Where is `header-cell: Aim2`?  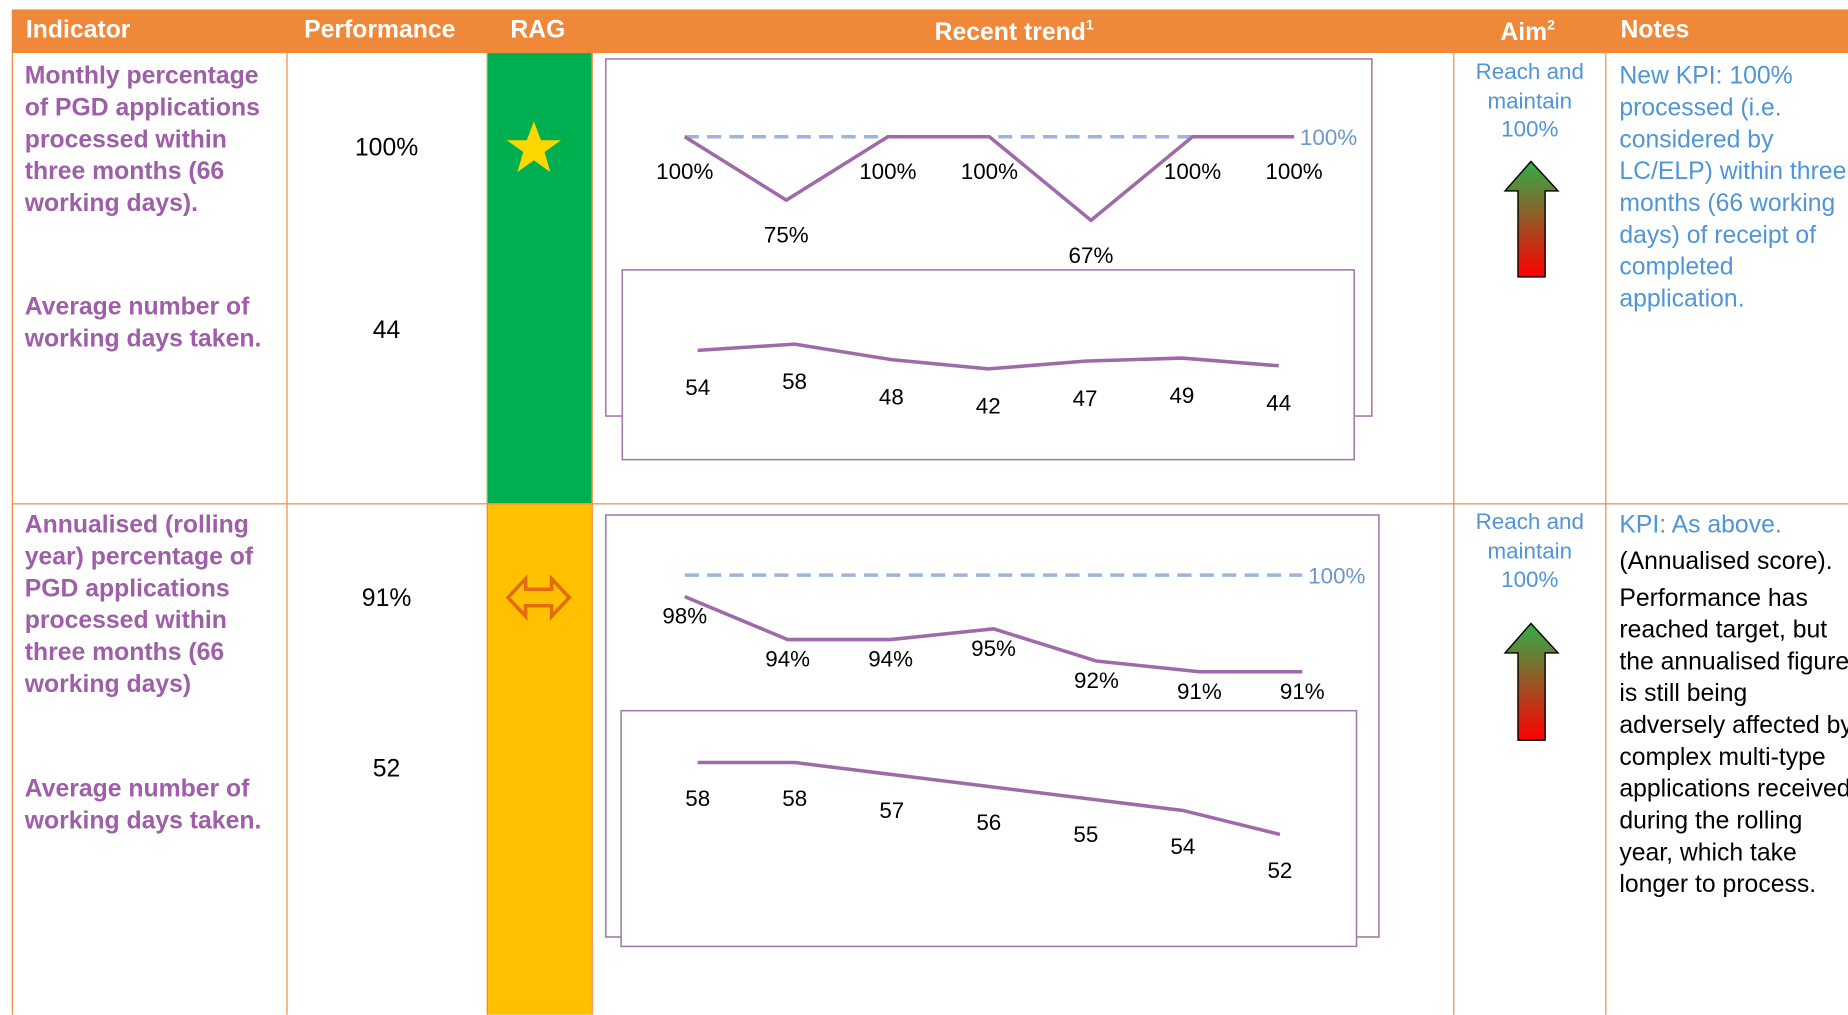 header-cell: Aim2 is located at coordinates (1527, 31).